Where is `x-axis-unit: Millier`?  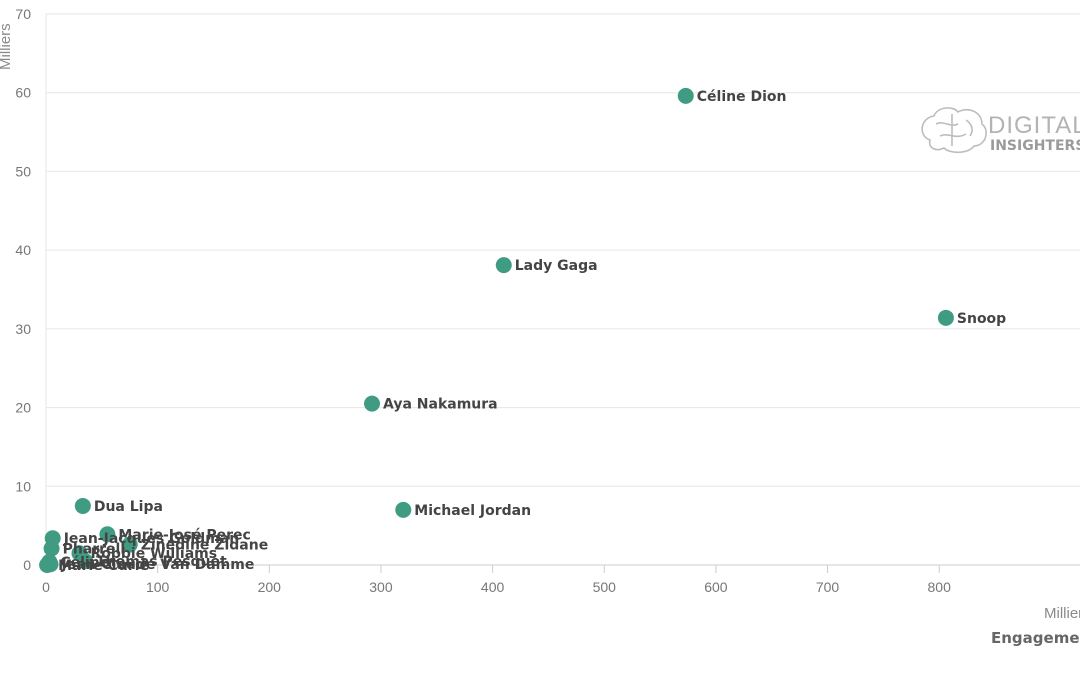
x-axis-unit: Millier is located at coordinates (1062, 613).